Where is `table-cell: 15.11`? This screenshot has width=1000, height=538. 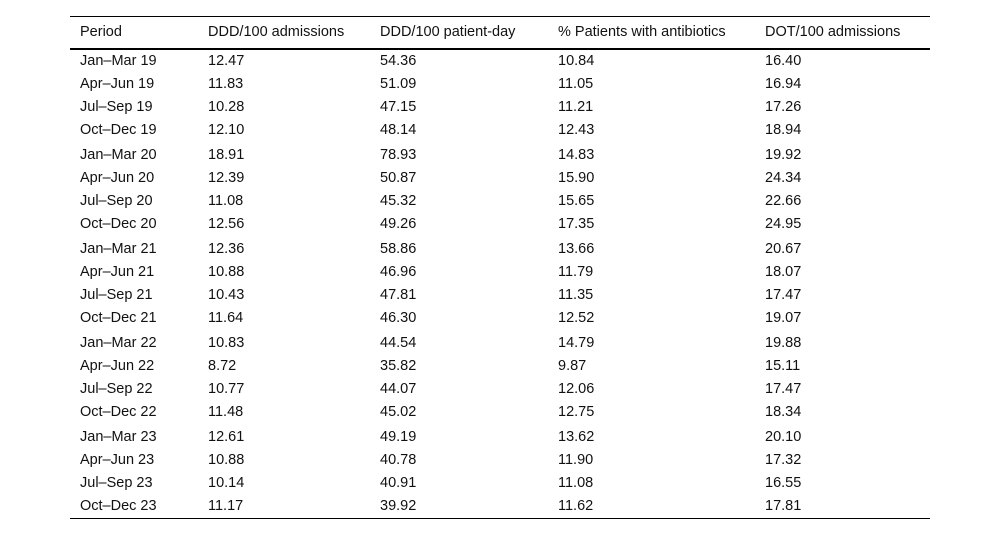
table-cell: 15.11 is located at coordinates (783, 366).